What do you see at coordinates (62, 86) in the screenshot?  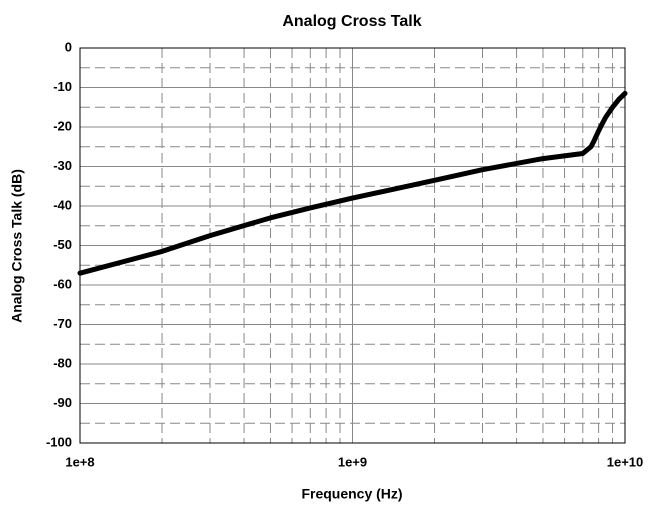 I see `y-tick-label: -10` at bounding box center [62, 86].